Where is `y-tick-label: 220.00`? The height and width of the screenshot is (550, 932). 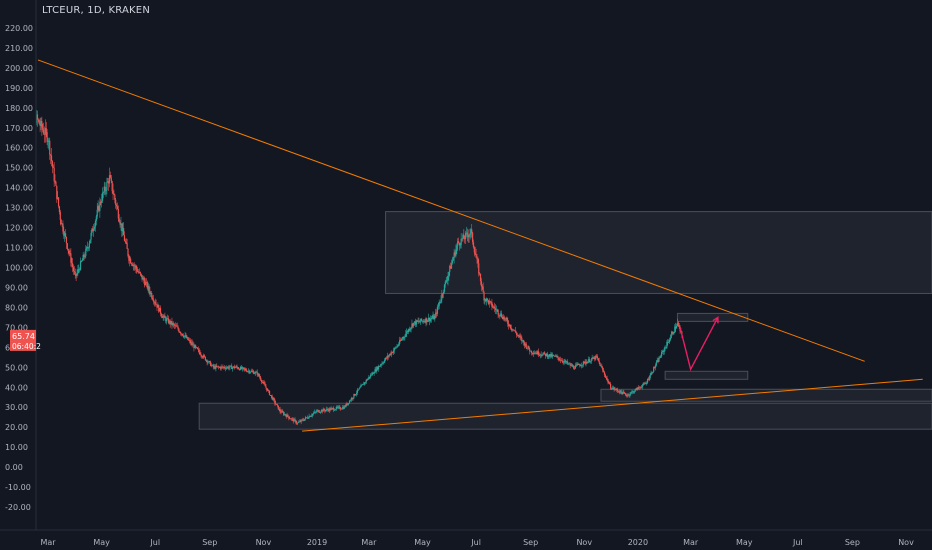
y-tick-label: 220.00 is located at coordinates (19, 28).